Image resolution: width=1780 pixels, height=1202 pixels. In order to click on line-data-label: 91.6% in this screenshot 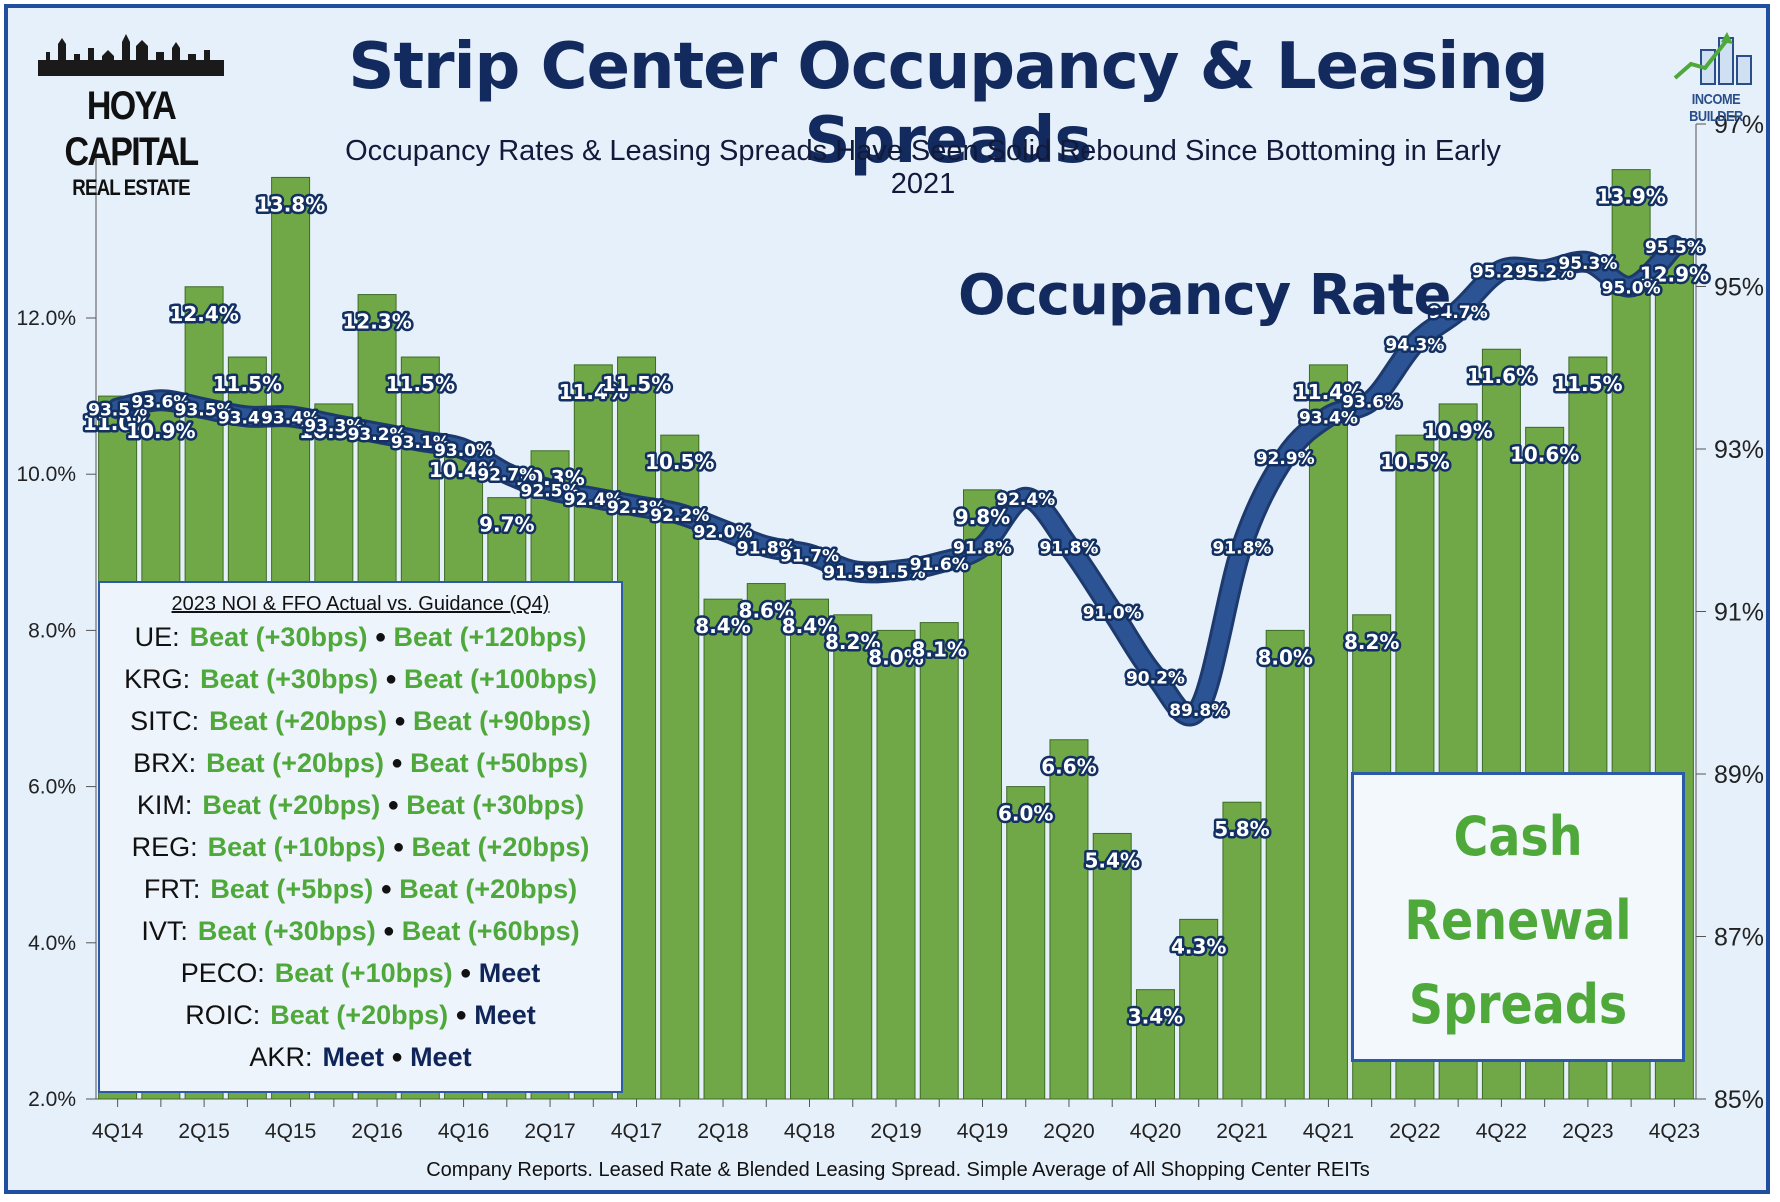, I will do `click(939, 565)`.